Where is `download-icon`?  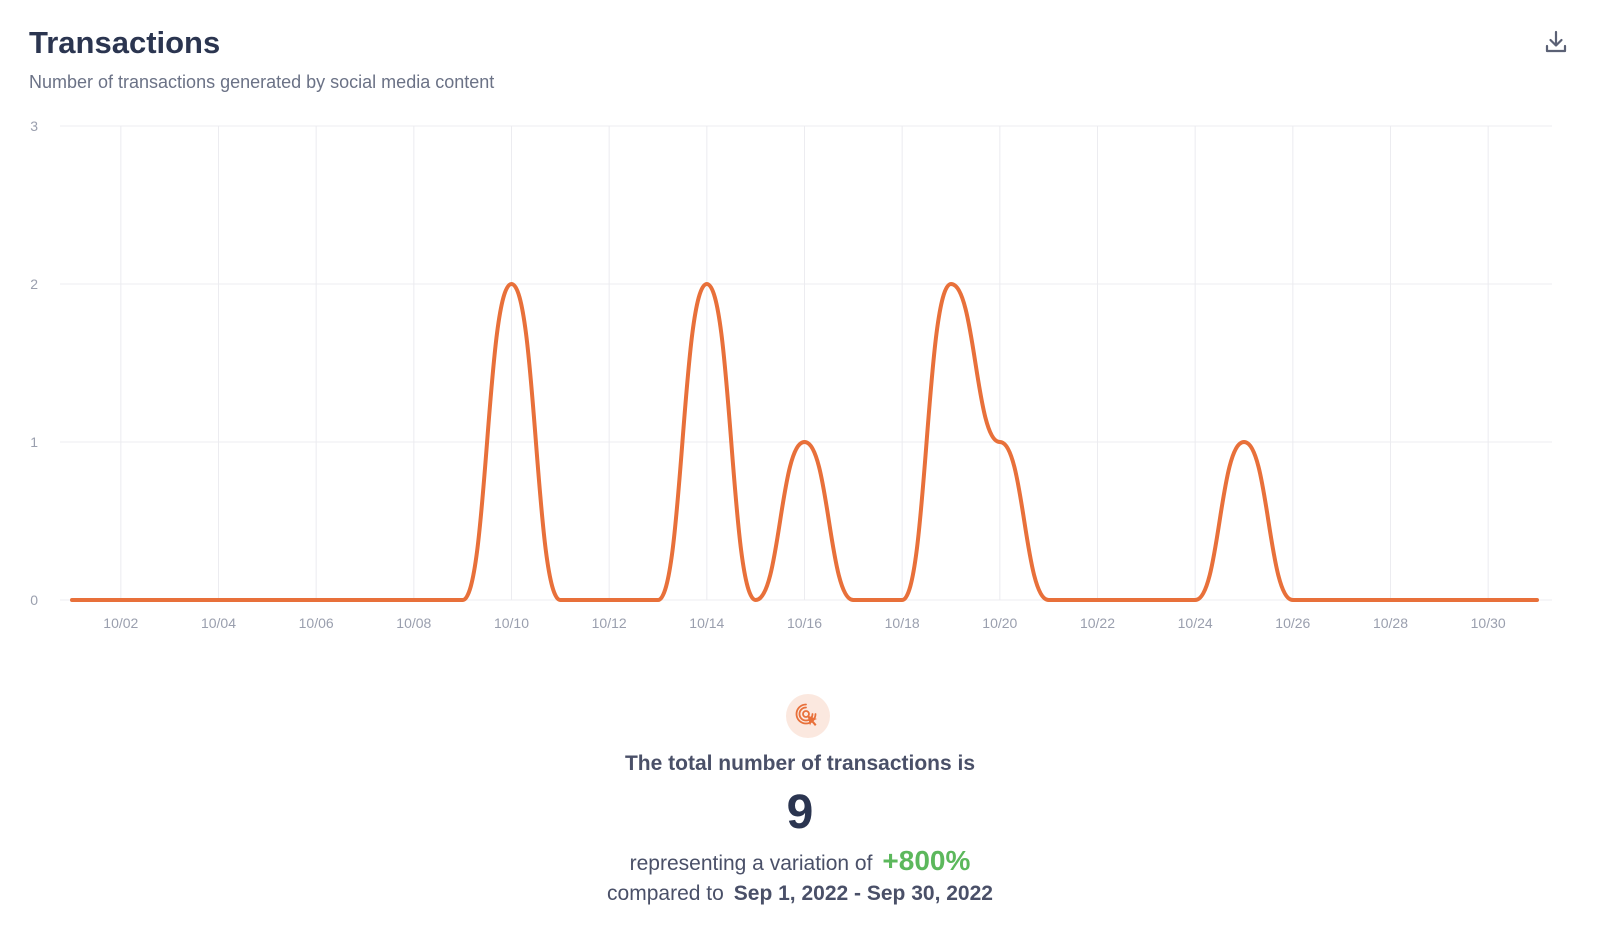
download-icon is located at coordinates (1556, 41).